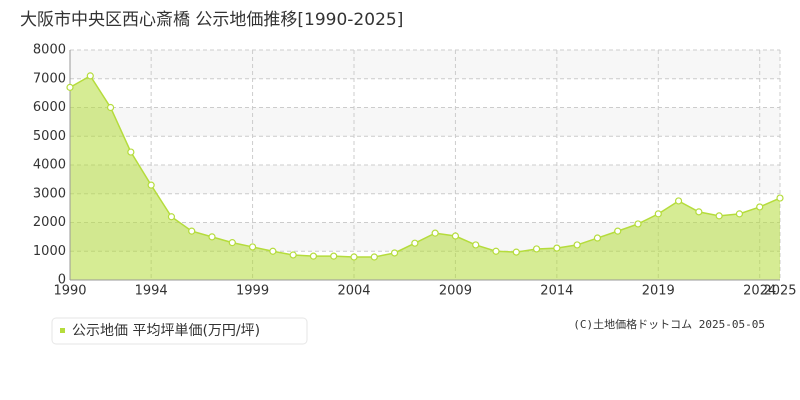  What do you see at coordinates (62, 330) in the screenshot?
I see `legend-swatch` at bounding box center [62, 330].